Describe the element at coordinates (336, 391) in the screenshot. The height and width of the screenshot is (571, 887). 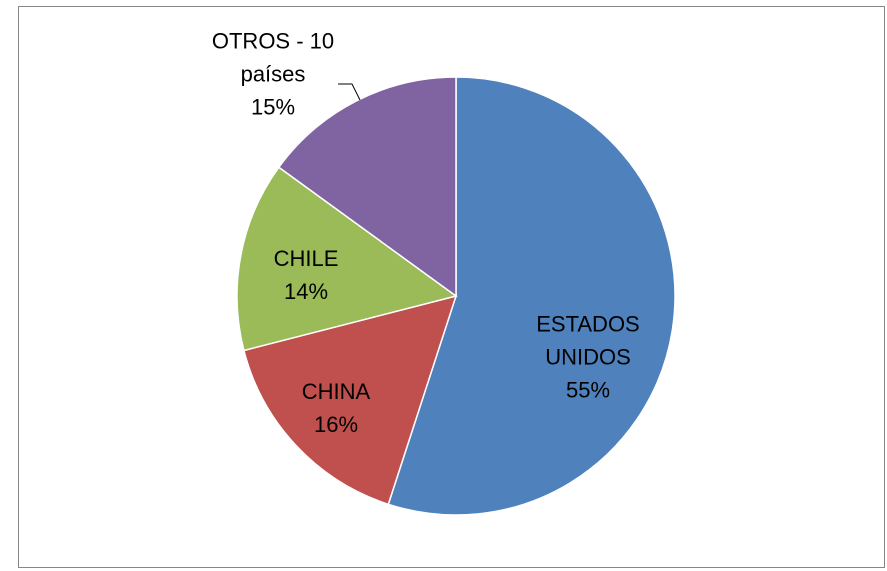
I see `category-label: CHINA` at that location.